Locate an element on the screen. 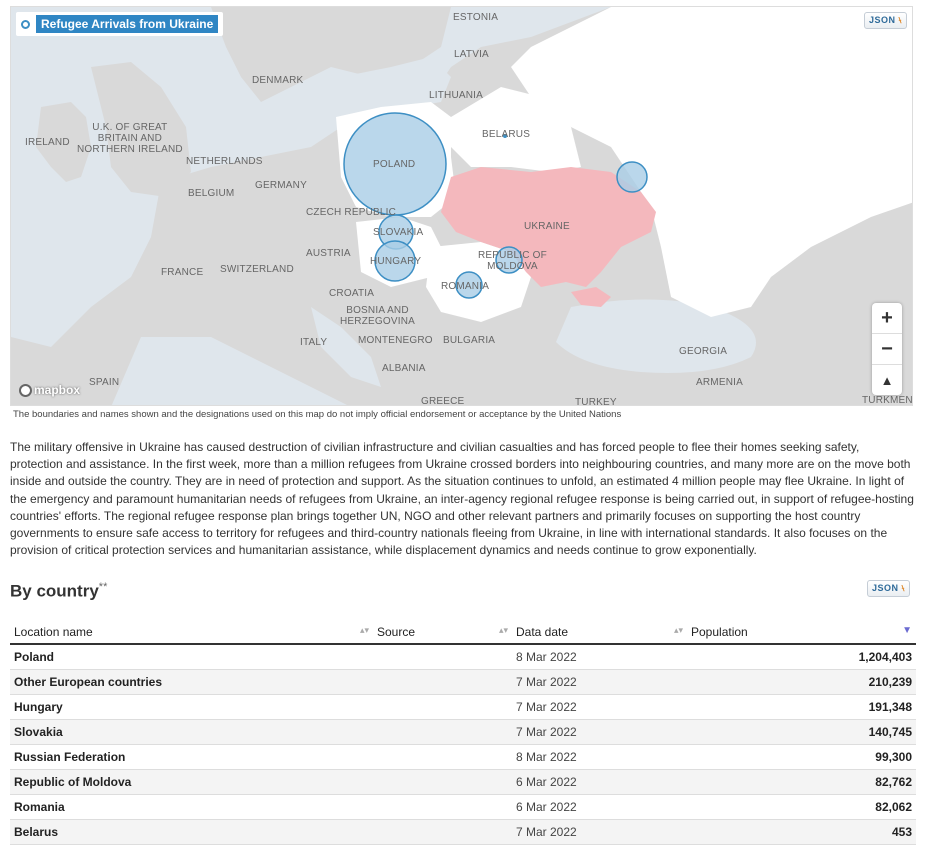  population-cell: 1,204,403 is located at coordinates (801, 657).